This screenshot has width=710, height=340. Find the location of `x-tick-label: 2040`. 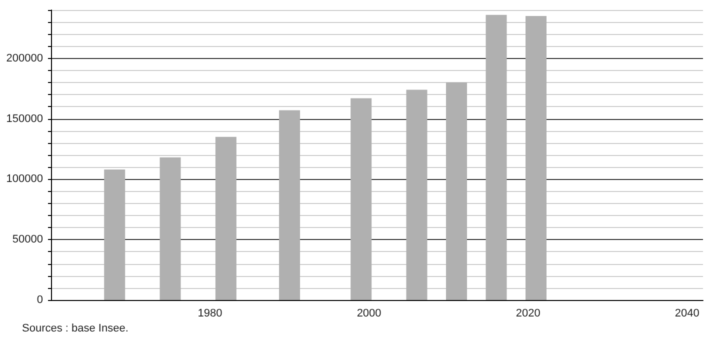

x-tick-label: 2040 is located at coordinates (687, 314).